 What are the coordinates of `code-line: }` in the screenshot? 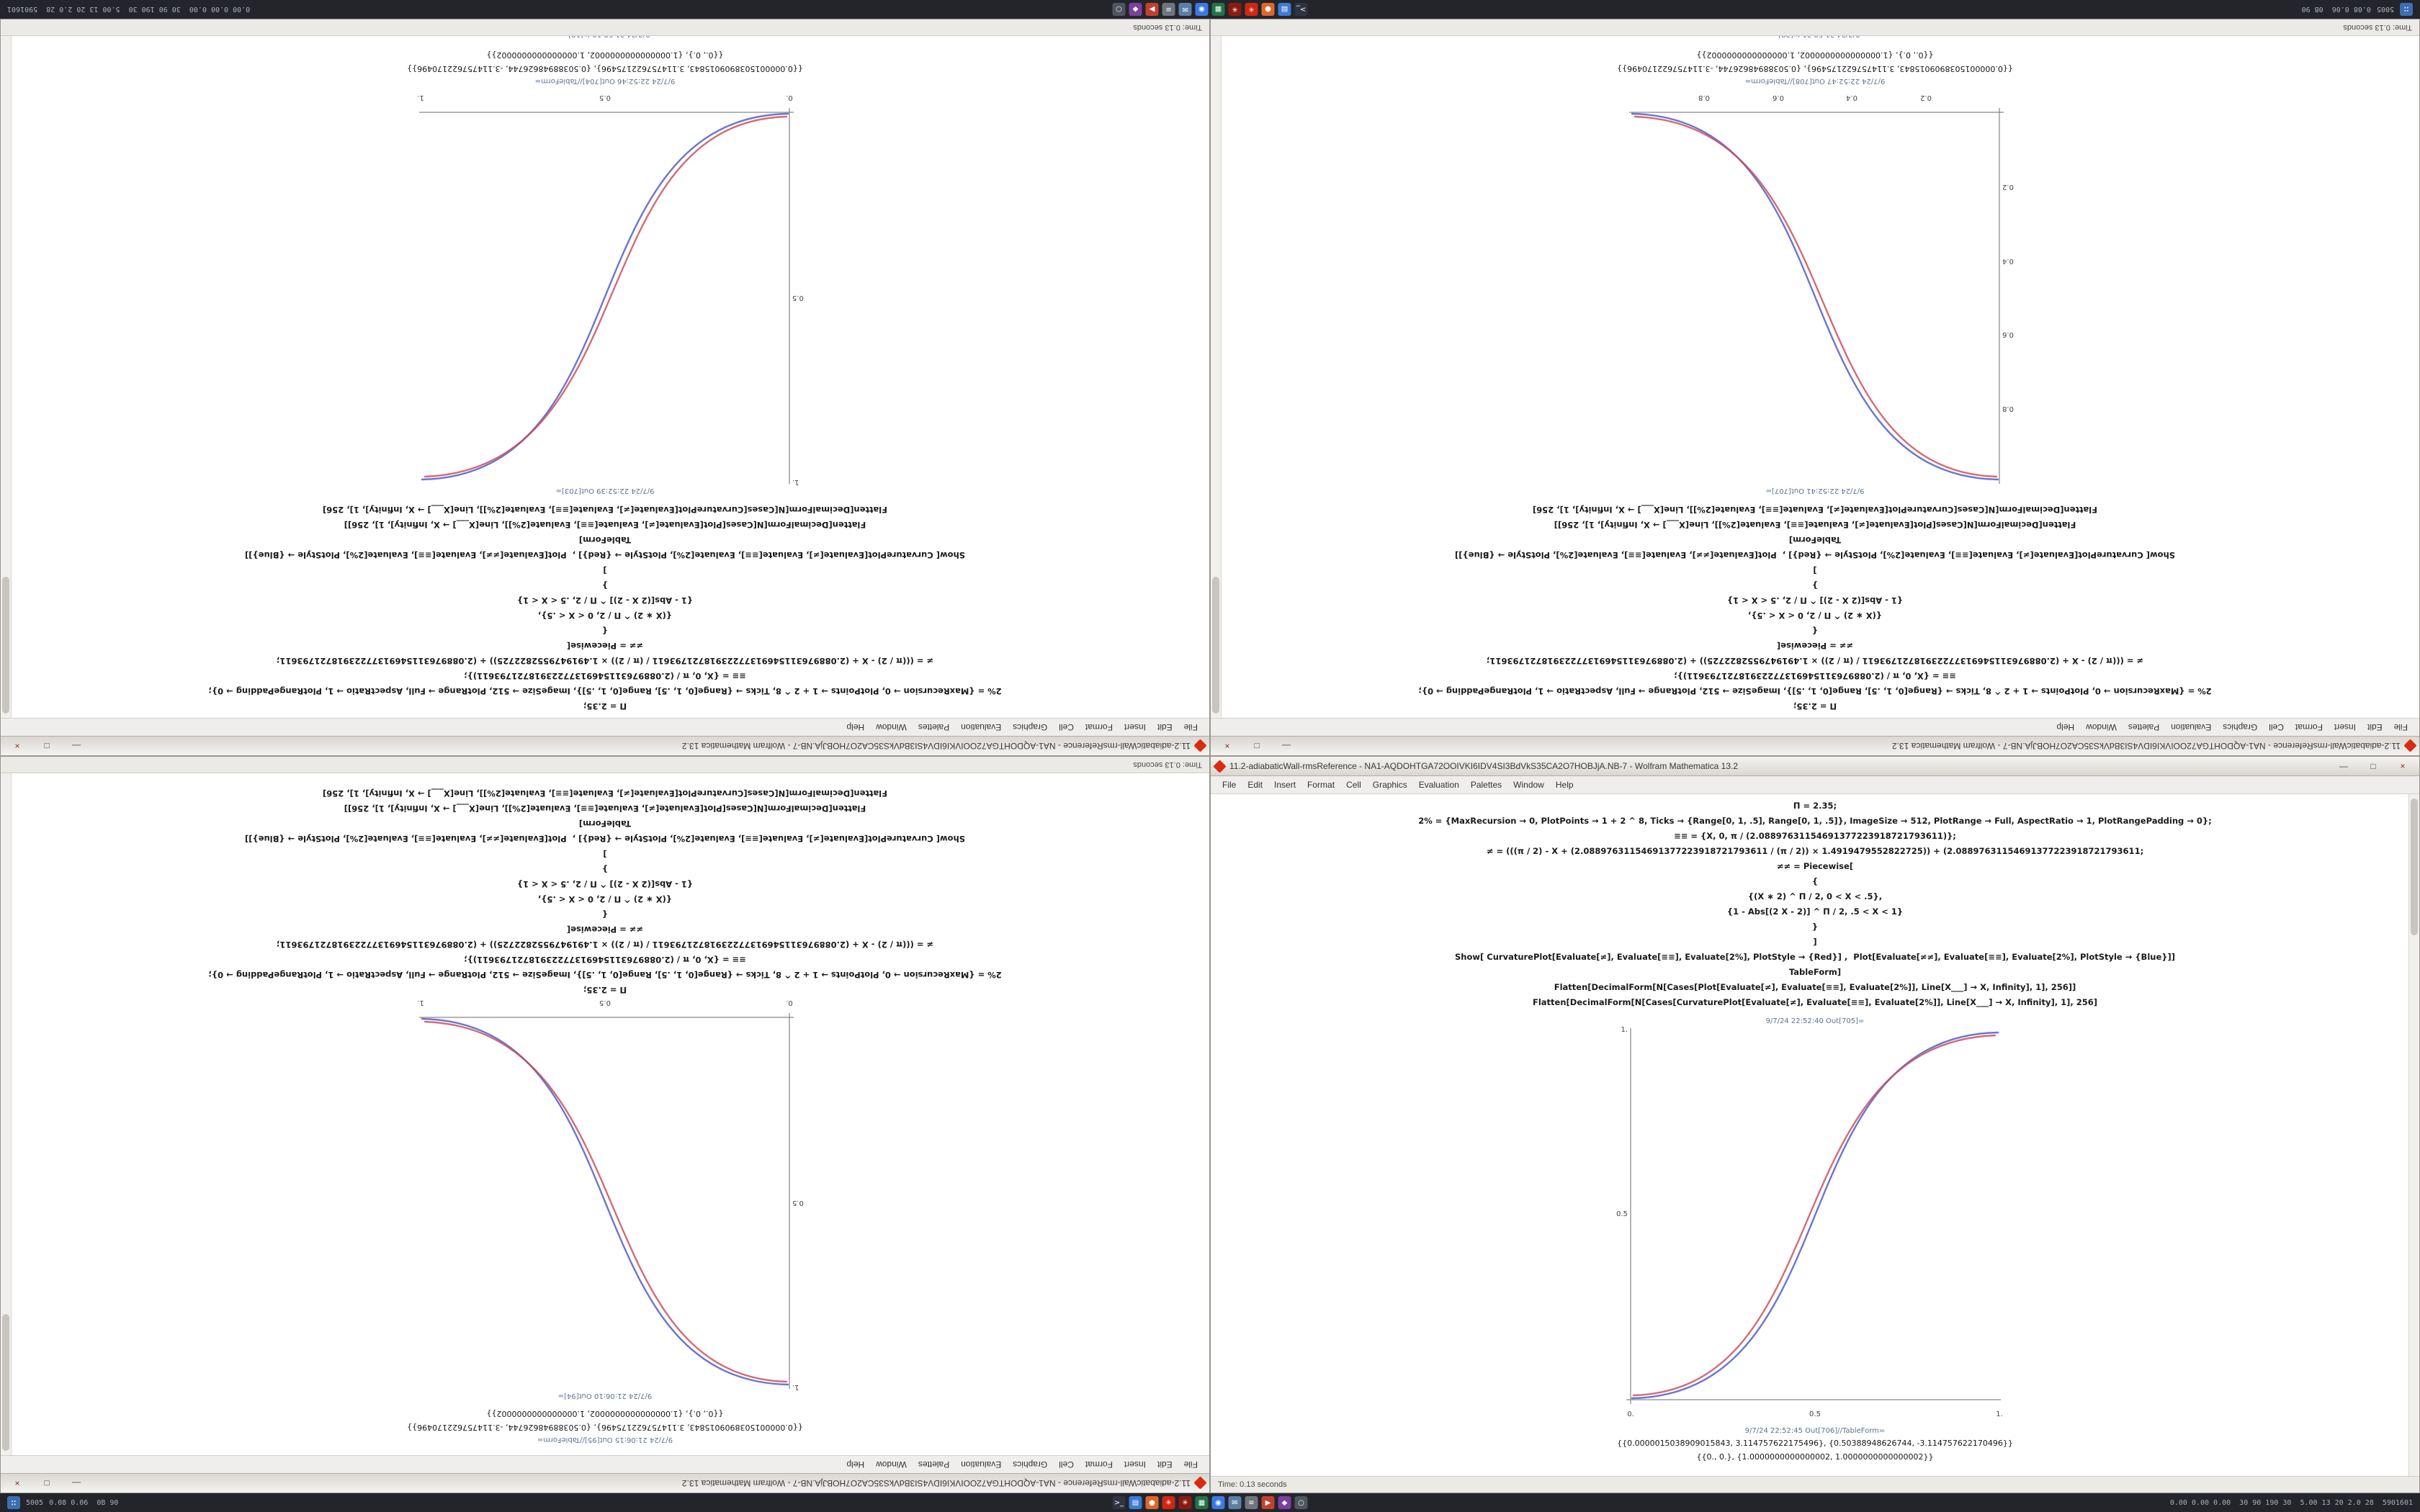 It's located at (1815, 585).